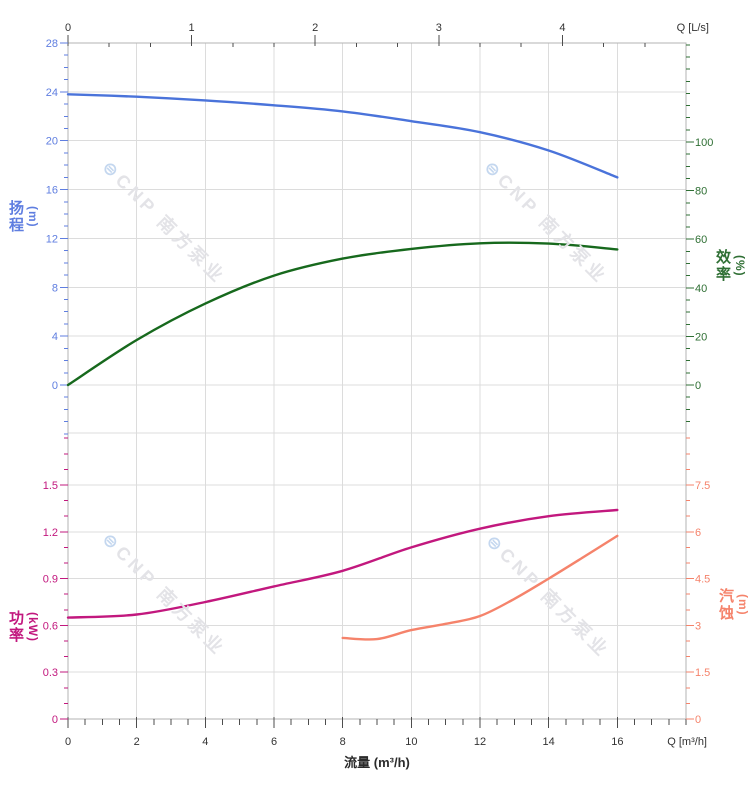 This screenshot has width=752, height=797. I want to click on efficiency-axis-labels: 100 80 60 40 20 0, so click(704, 264).